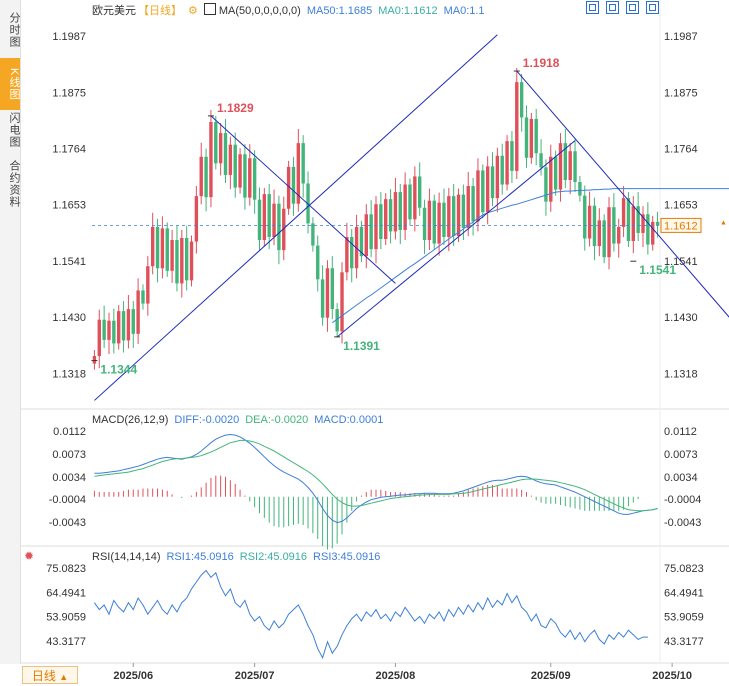 Image resolution: width=729 pixels, height=686 pixels. Describe the element at coordinates (259, 11) in the screenshot. I see `ma-label: MA(50,0,0,0,0,0)` at that location.